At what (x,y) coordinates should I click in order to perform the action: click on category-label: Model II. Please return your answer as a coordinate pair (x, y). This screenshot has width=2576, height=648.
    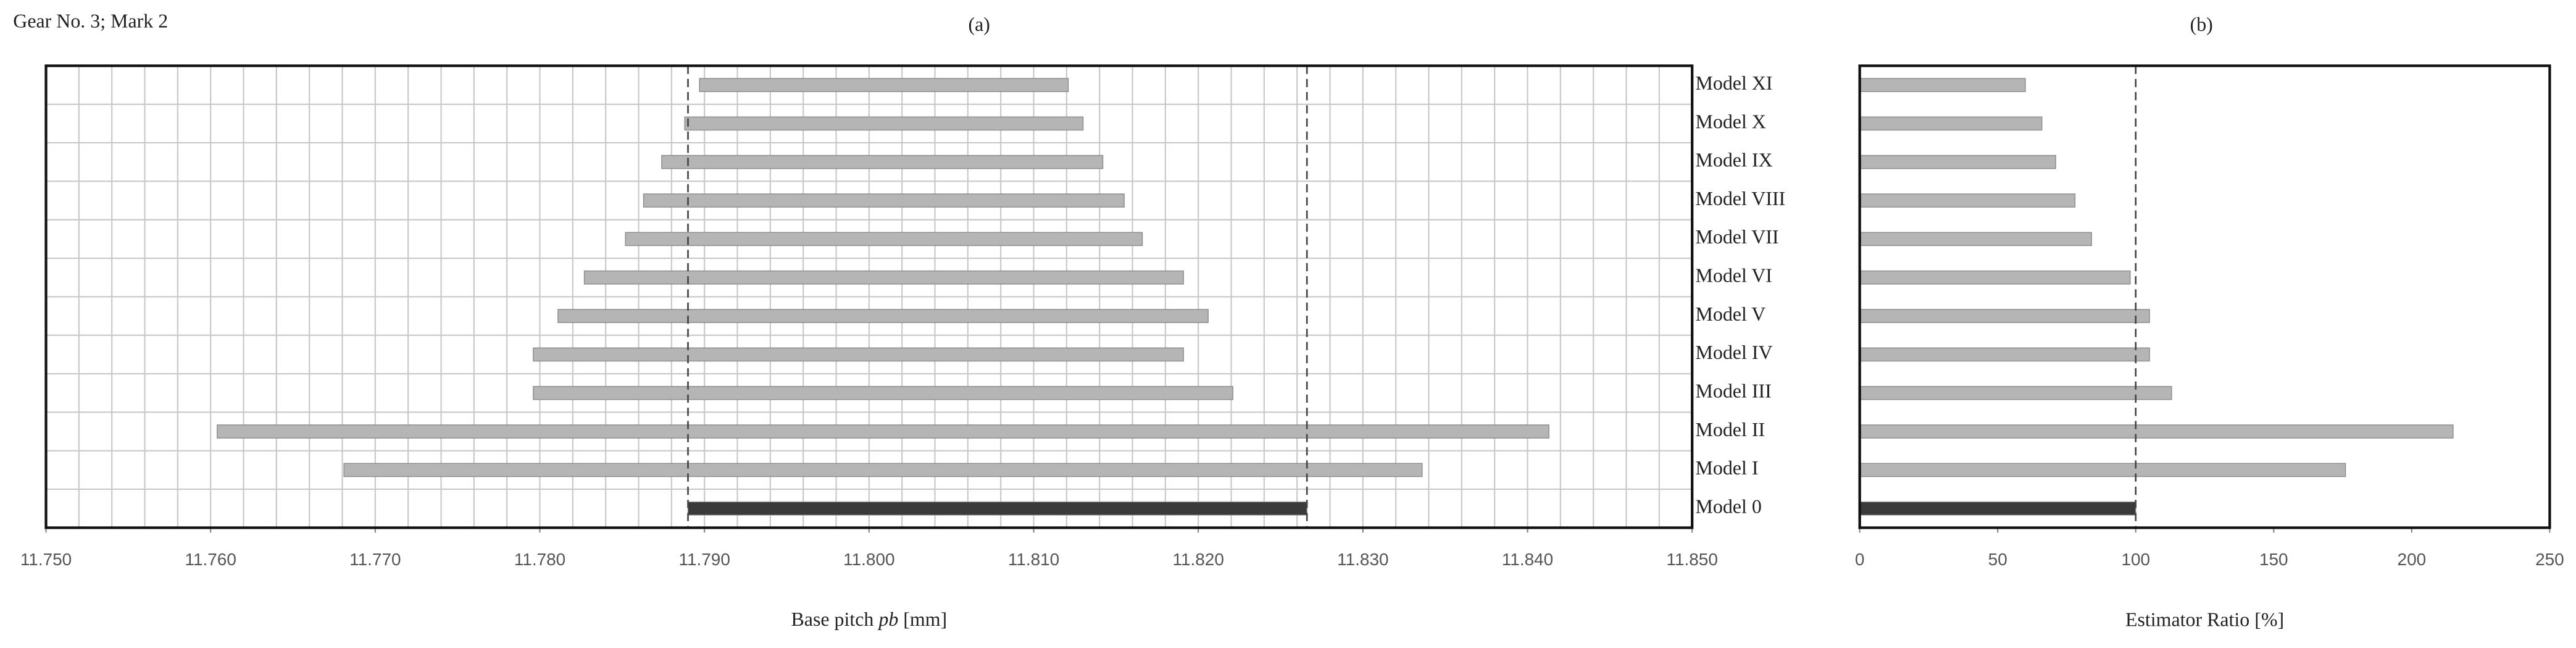
    Looking at the image, I should click on (1730, 429).